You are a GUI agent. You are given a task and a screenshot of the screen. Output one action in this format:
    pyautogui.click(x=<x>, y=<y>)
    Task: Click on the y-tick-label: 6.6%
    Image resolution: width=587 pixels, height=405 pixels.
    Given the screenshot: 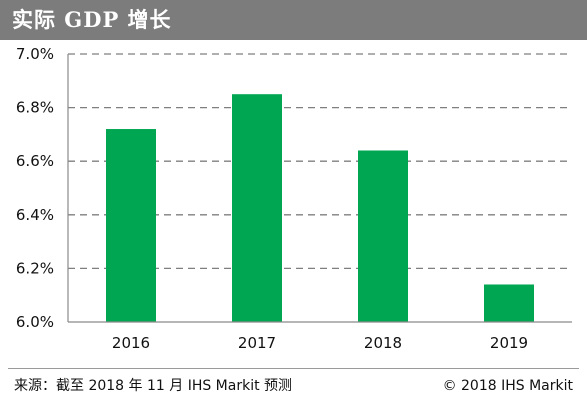 What is the action you would take?
    pyautogui.click(x=35, y=161)
    